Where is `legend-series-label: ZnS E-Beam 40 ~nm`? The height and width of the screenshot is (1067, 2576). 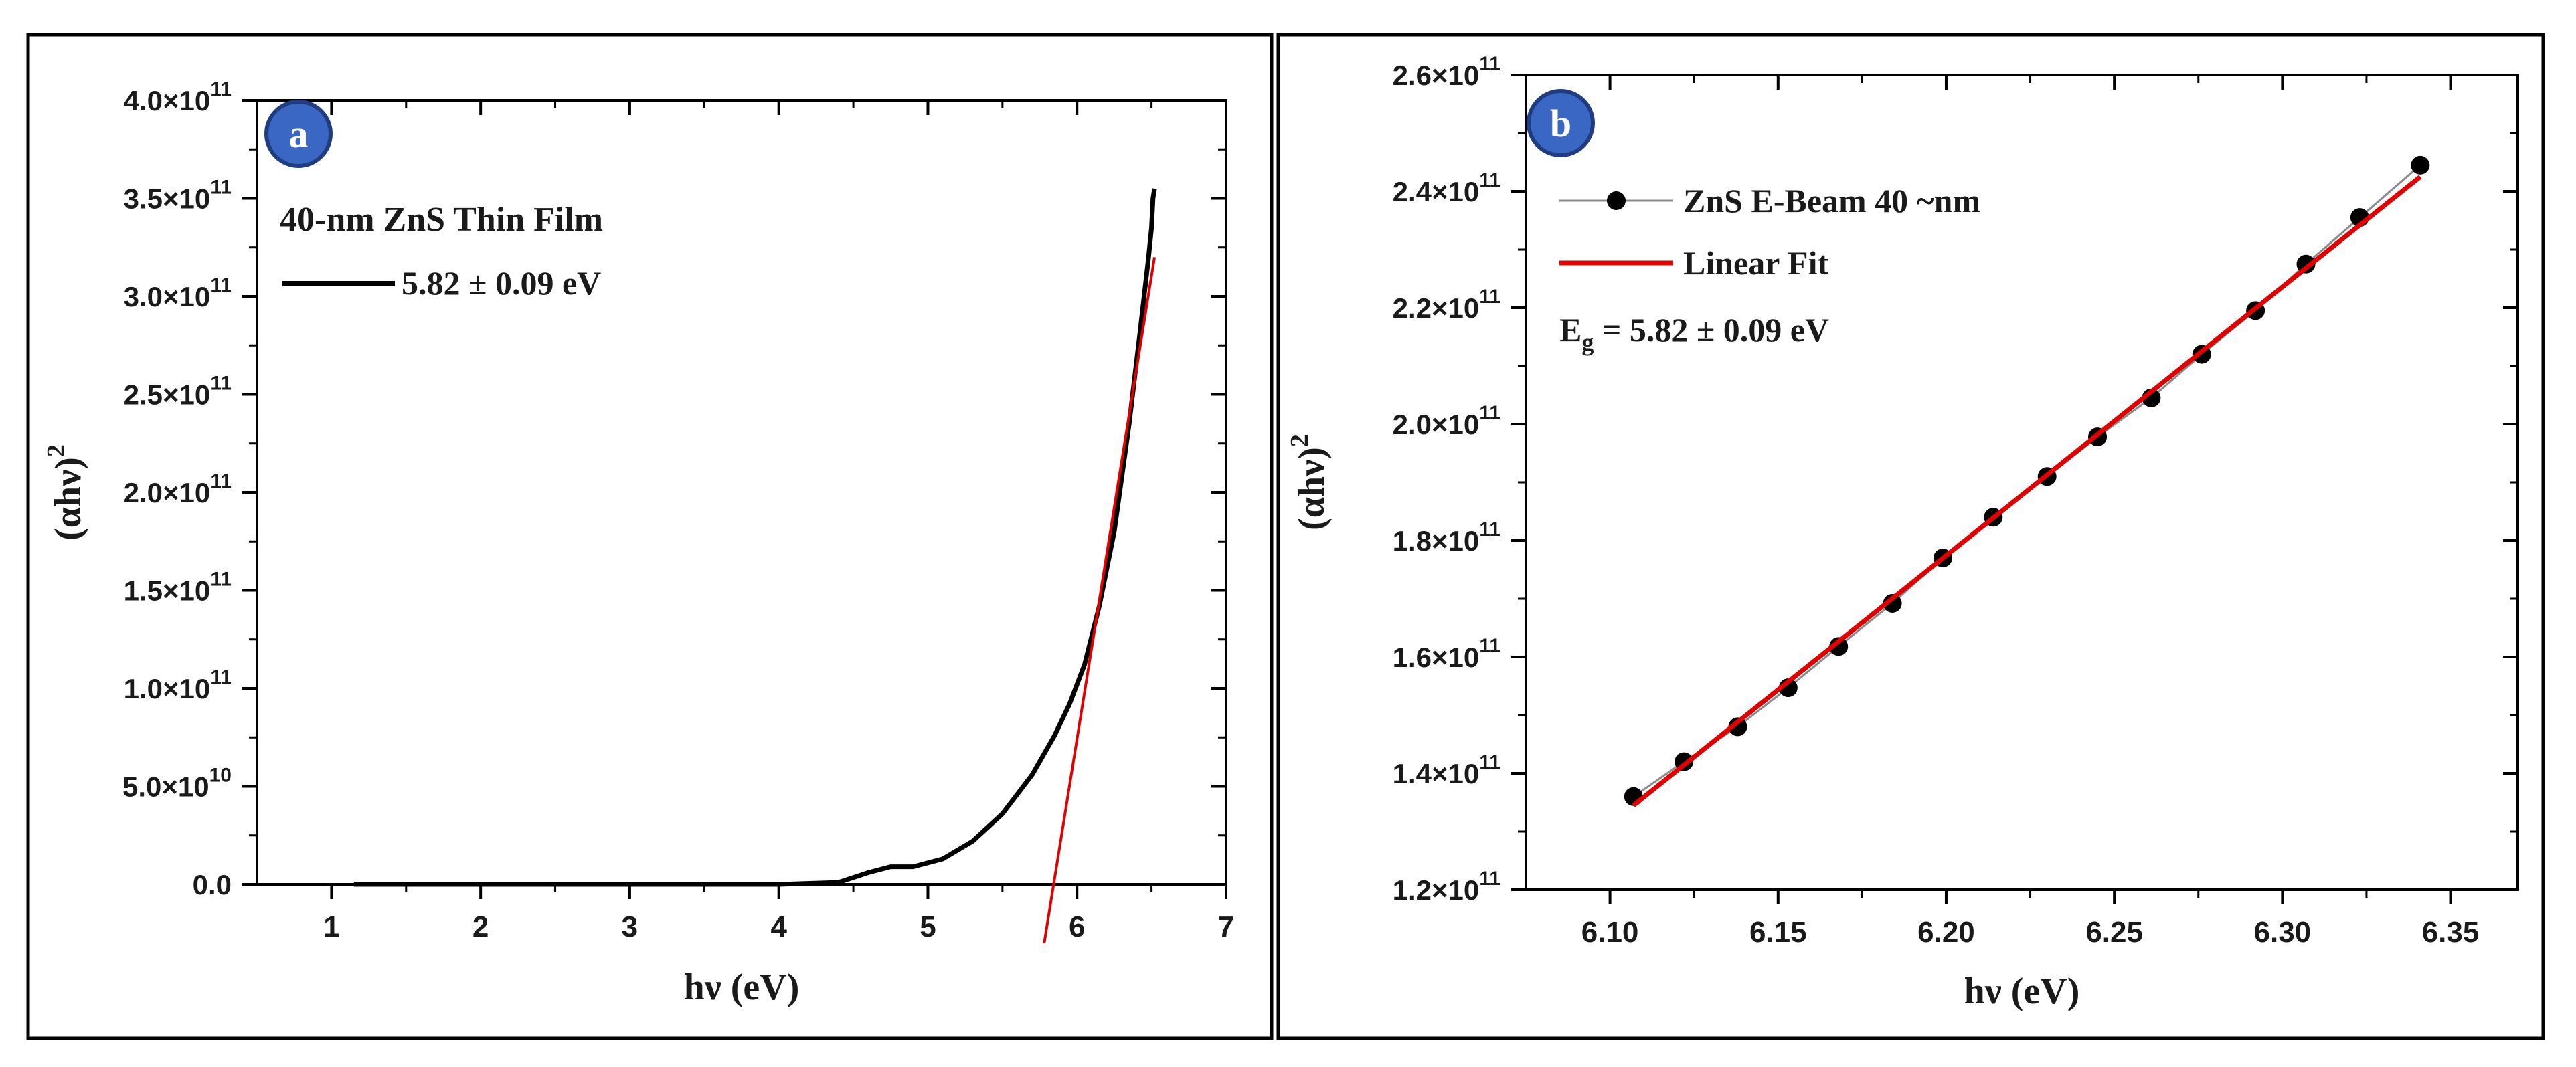
legend-series-label: ZnS E-Beam 40 ~nm is located at coordinates (1831, 200).